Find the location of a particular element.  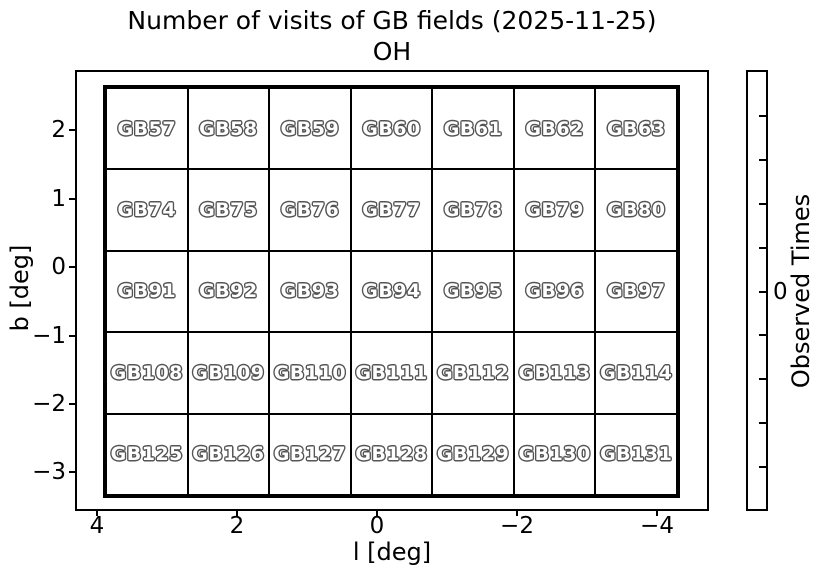

field-cell: GB114 is located at coordinates (636, 373).